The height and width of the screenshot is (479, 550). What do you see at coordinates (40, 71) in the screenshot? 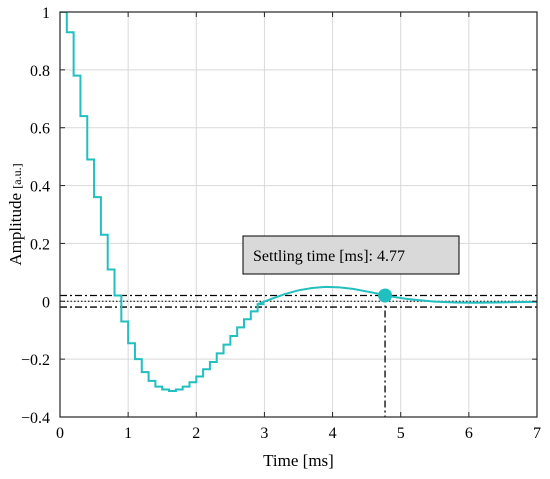
I see `y-tick-label: 0.8` at bounding box center [40, 71].